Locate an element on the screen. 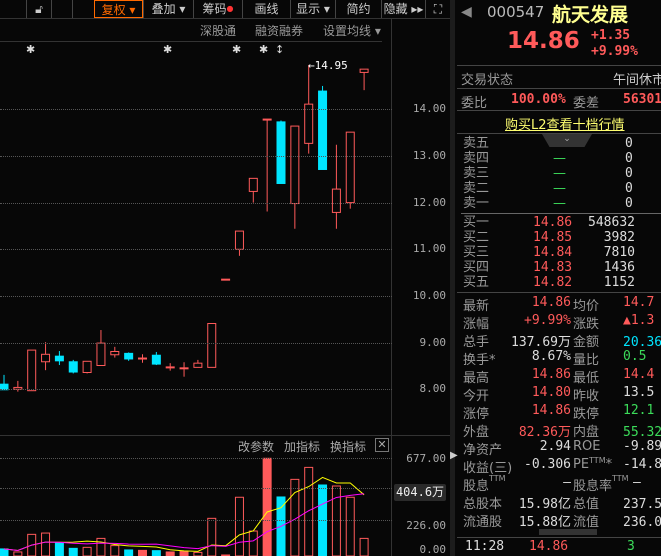  ttm-superscript: TTM is located at coordinates (620, 478).